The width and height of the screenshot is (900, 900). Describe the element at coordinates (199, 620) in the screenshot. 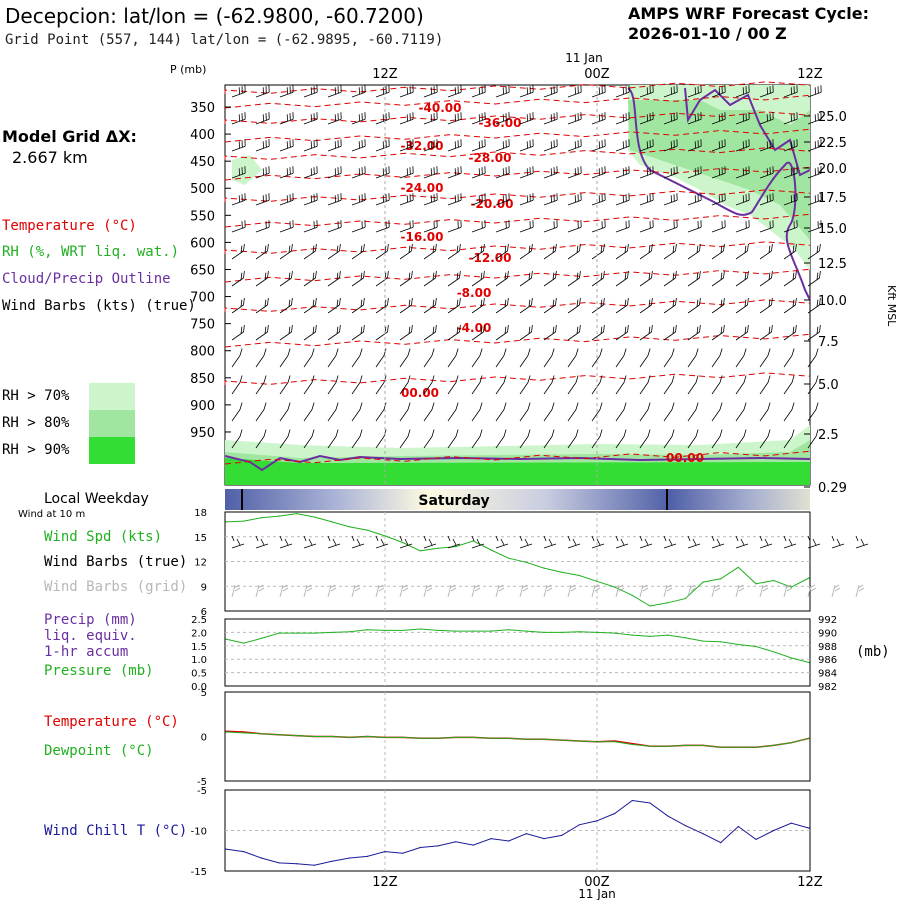

I see `y-tick-label: 2.5` at that location.